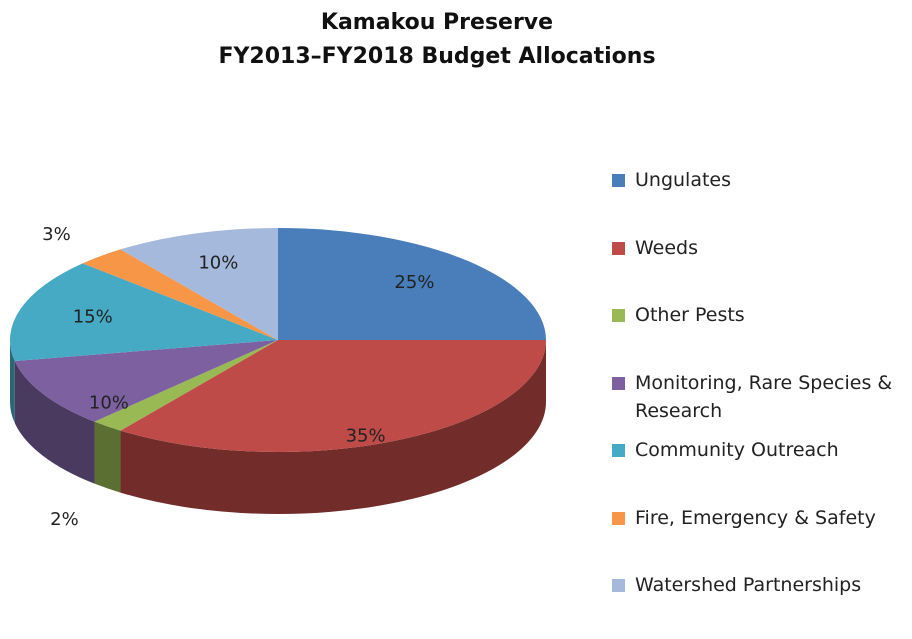 Image resolution: width=912 pixels, height=639 pixels. What do you see at coordinates (764, 396) in the screenshot?
I see `legend-label: Monitoring, Rare Species & Research` at bounding box center [764, 396].